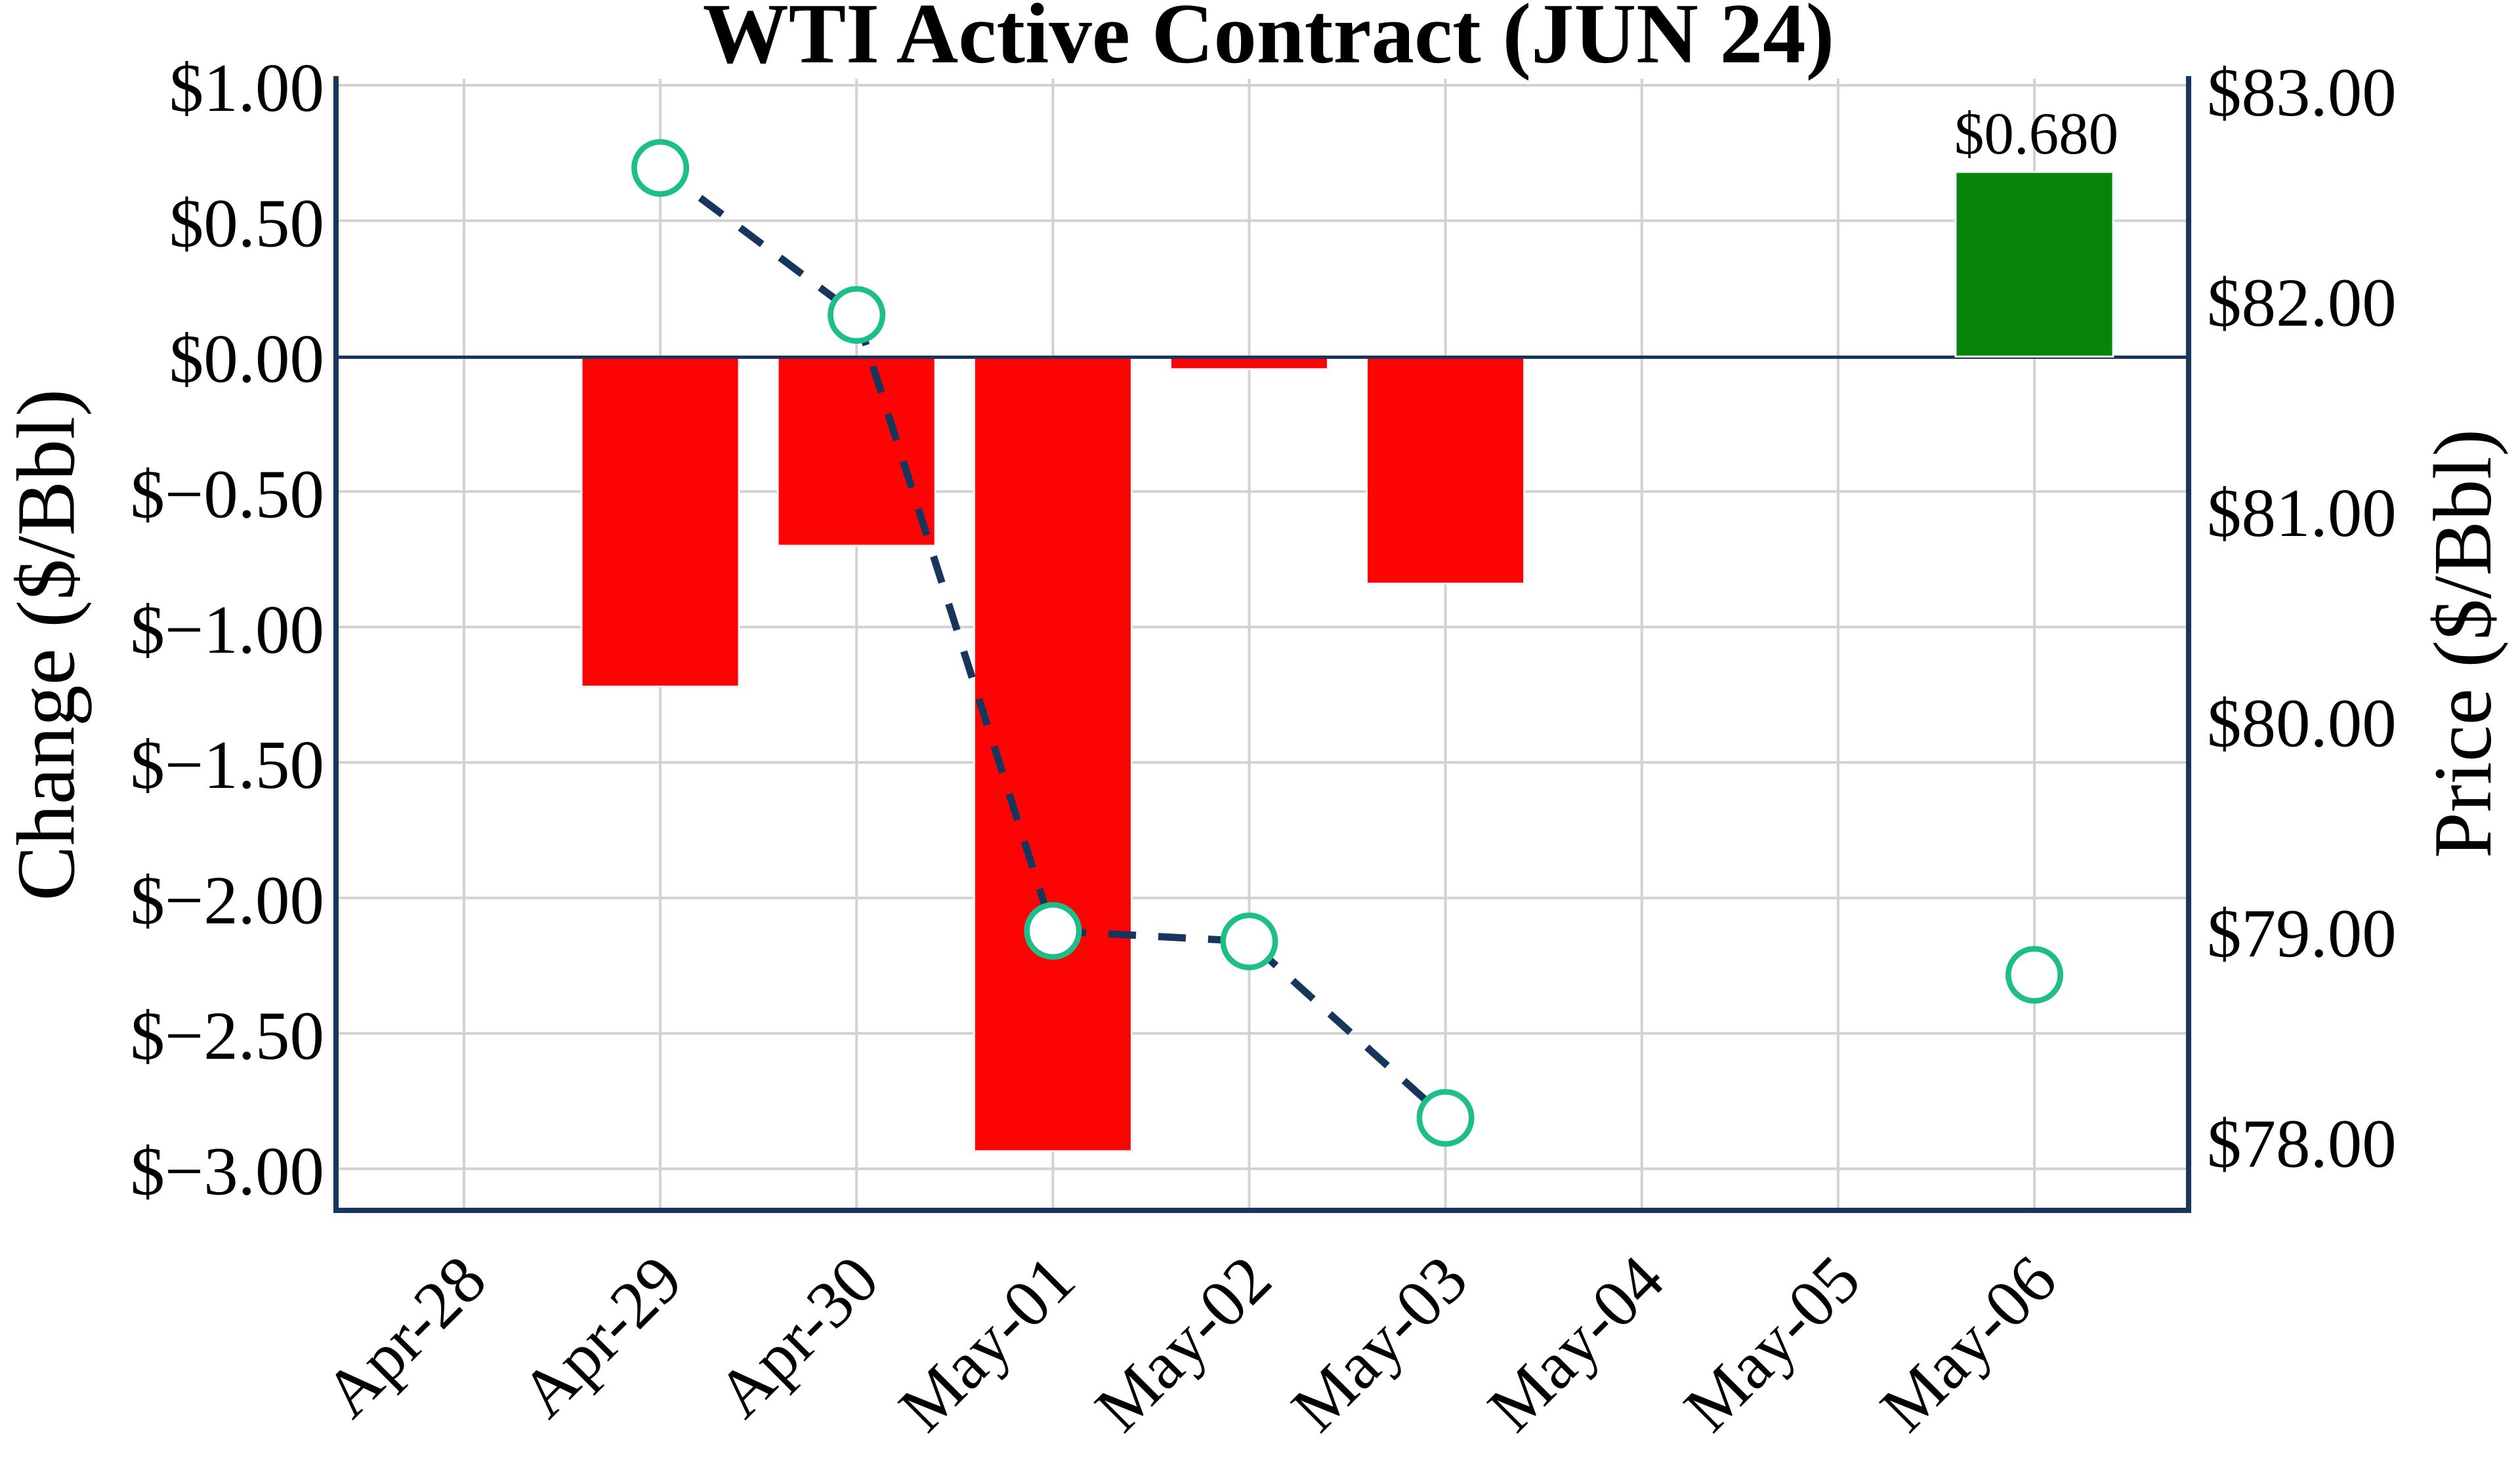 The image size is (2520, 1480). What do you see at coordinates (47, 645) in the screenshot?
I see `svg-text: Change ($/Bbl)` at bounding box center [47, 645].